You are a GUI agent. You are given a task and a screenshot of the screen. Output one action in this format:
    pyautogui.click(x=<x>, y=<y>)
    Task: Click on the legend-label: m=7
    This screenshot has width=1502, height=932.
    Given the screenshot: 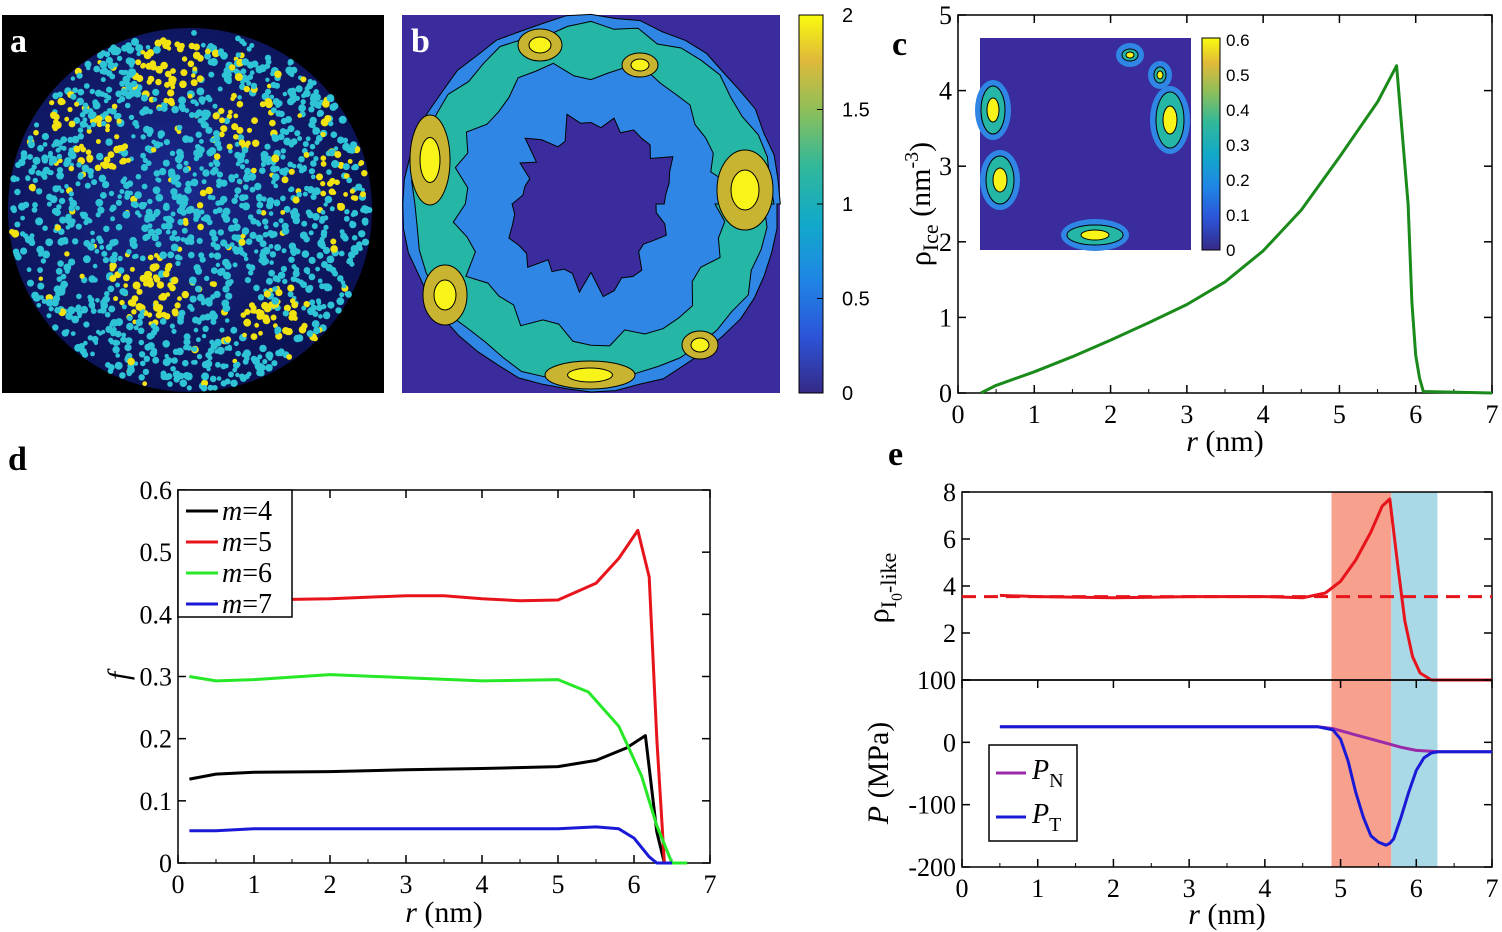 What is the action you would take?
    pyautogui.click(x=247, y=604)
    